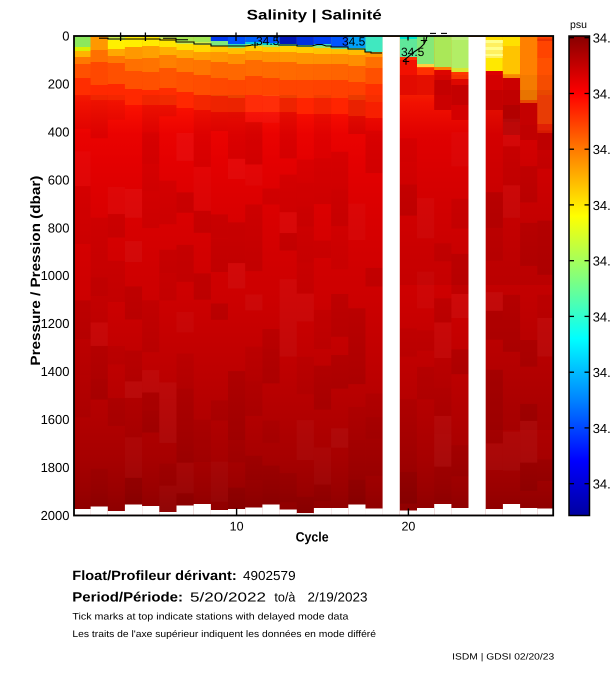 Image resolution: width=611 pixels, height=675 pixels. I want to click on svg-text: 1000, so click(55, 275).